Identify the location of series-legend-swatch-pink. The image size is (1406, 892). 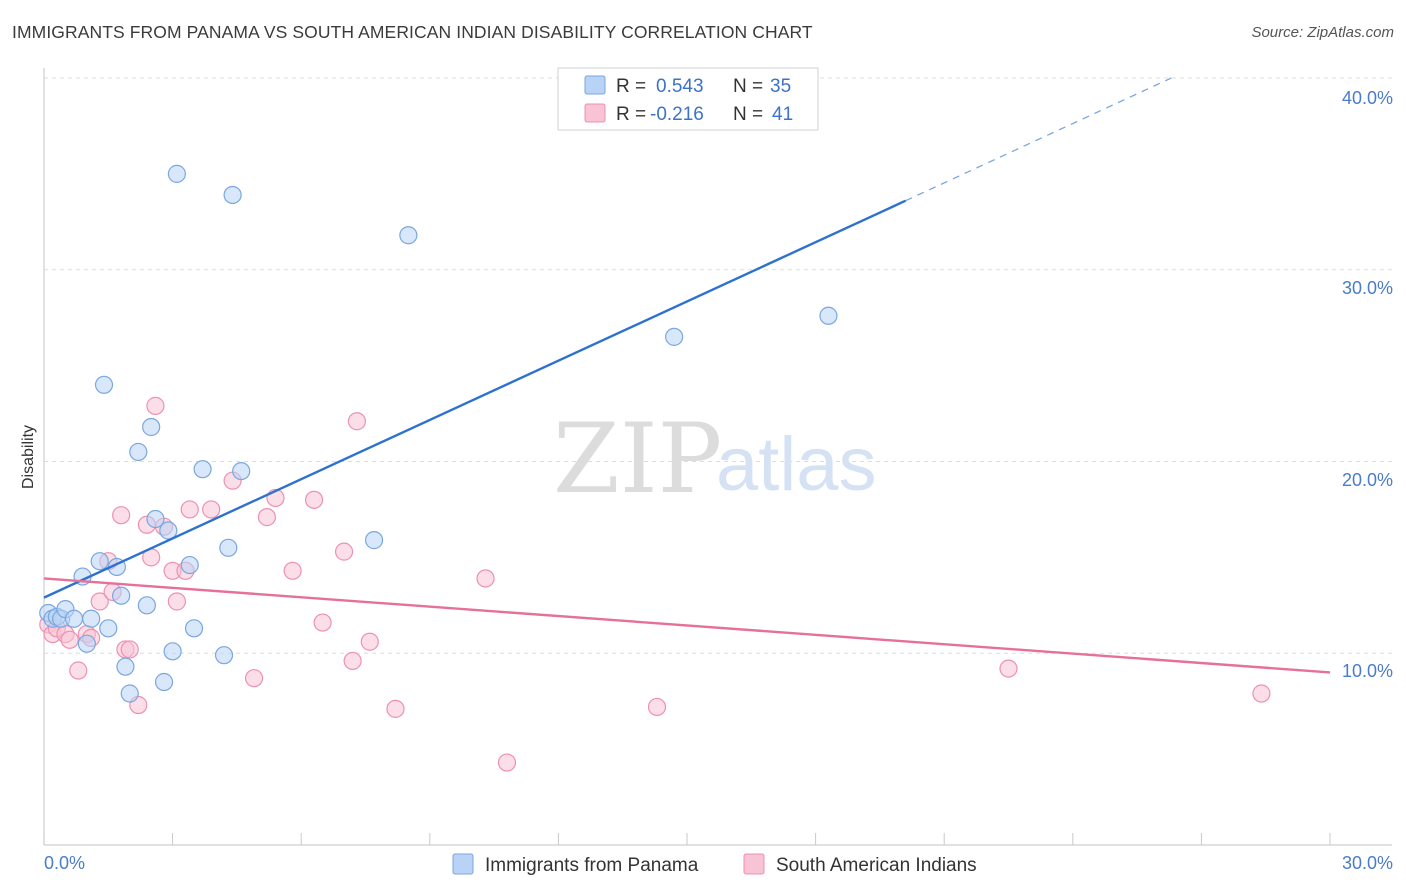
(754, 864).